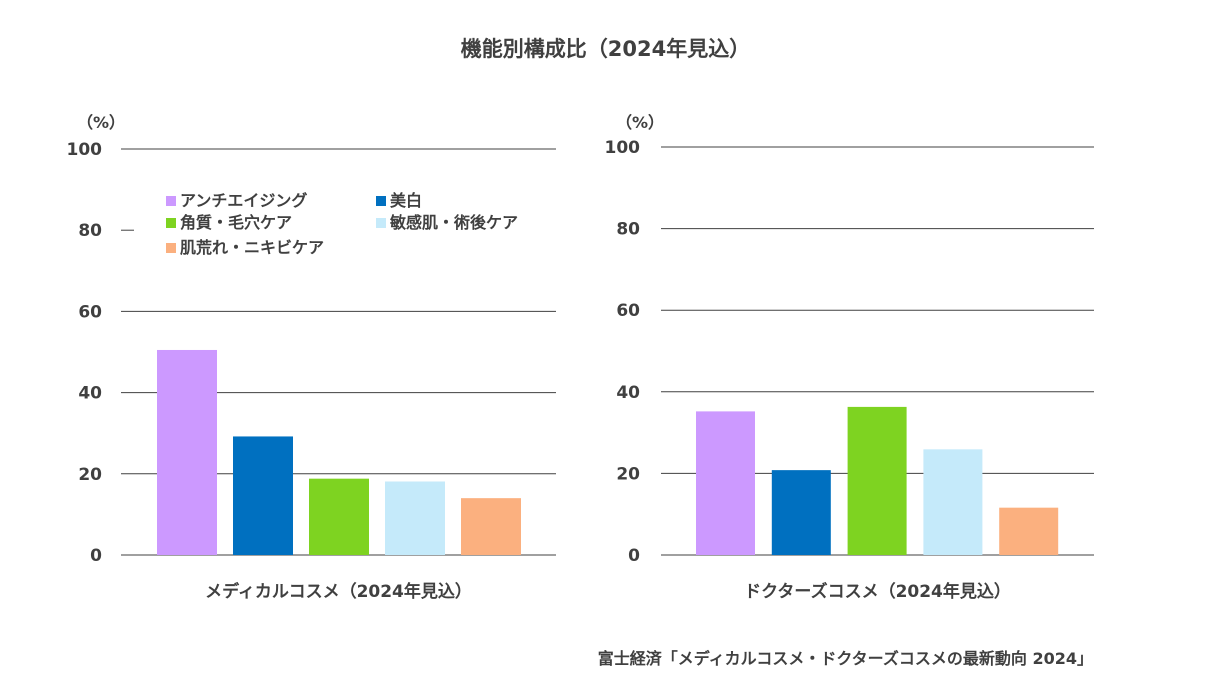 This screenshot has width=1211, height=675. What do you see at coordinates (453, 222) in the screenshot?
I see `legend-label: 敏感肌・術後ケア` at bounding box center [453, 222].